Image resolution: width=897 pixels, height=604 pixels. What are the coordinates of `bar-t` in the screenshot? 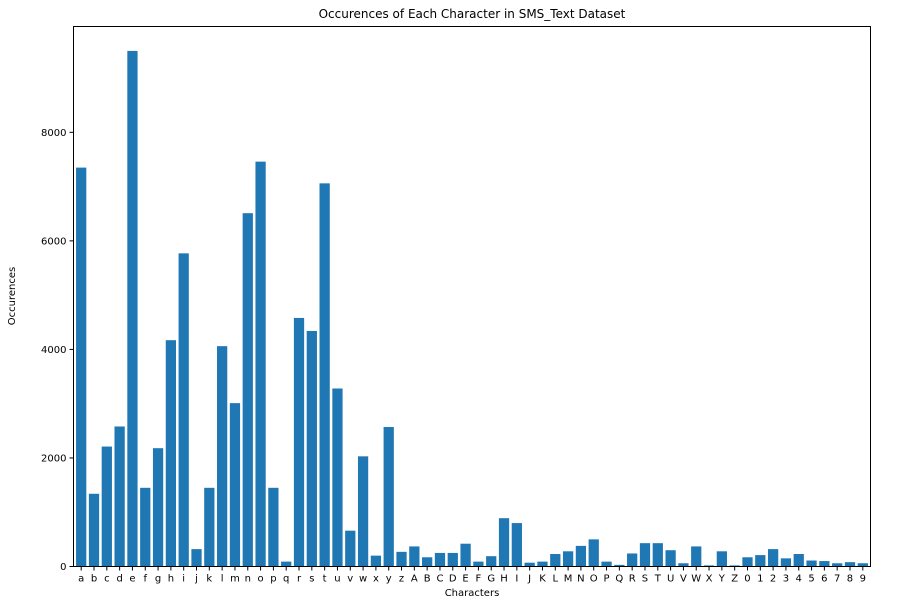 It's located at (324, 375).